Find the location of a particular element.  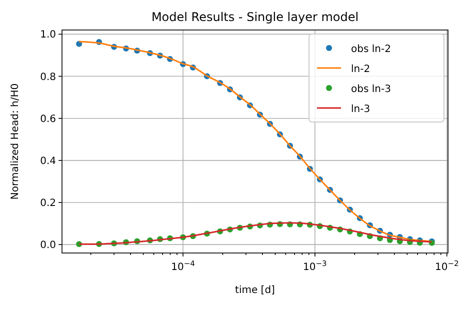

y-tick-label: 0.8 is located at coordinates (48, 77).